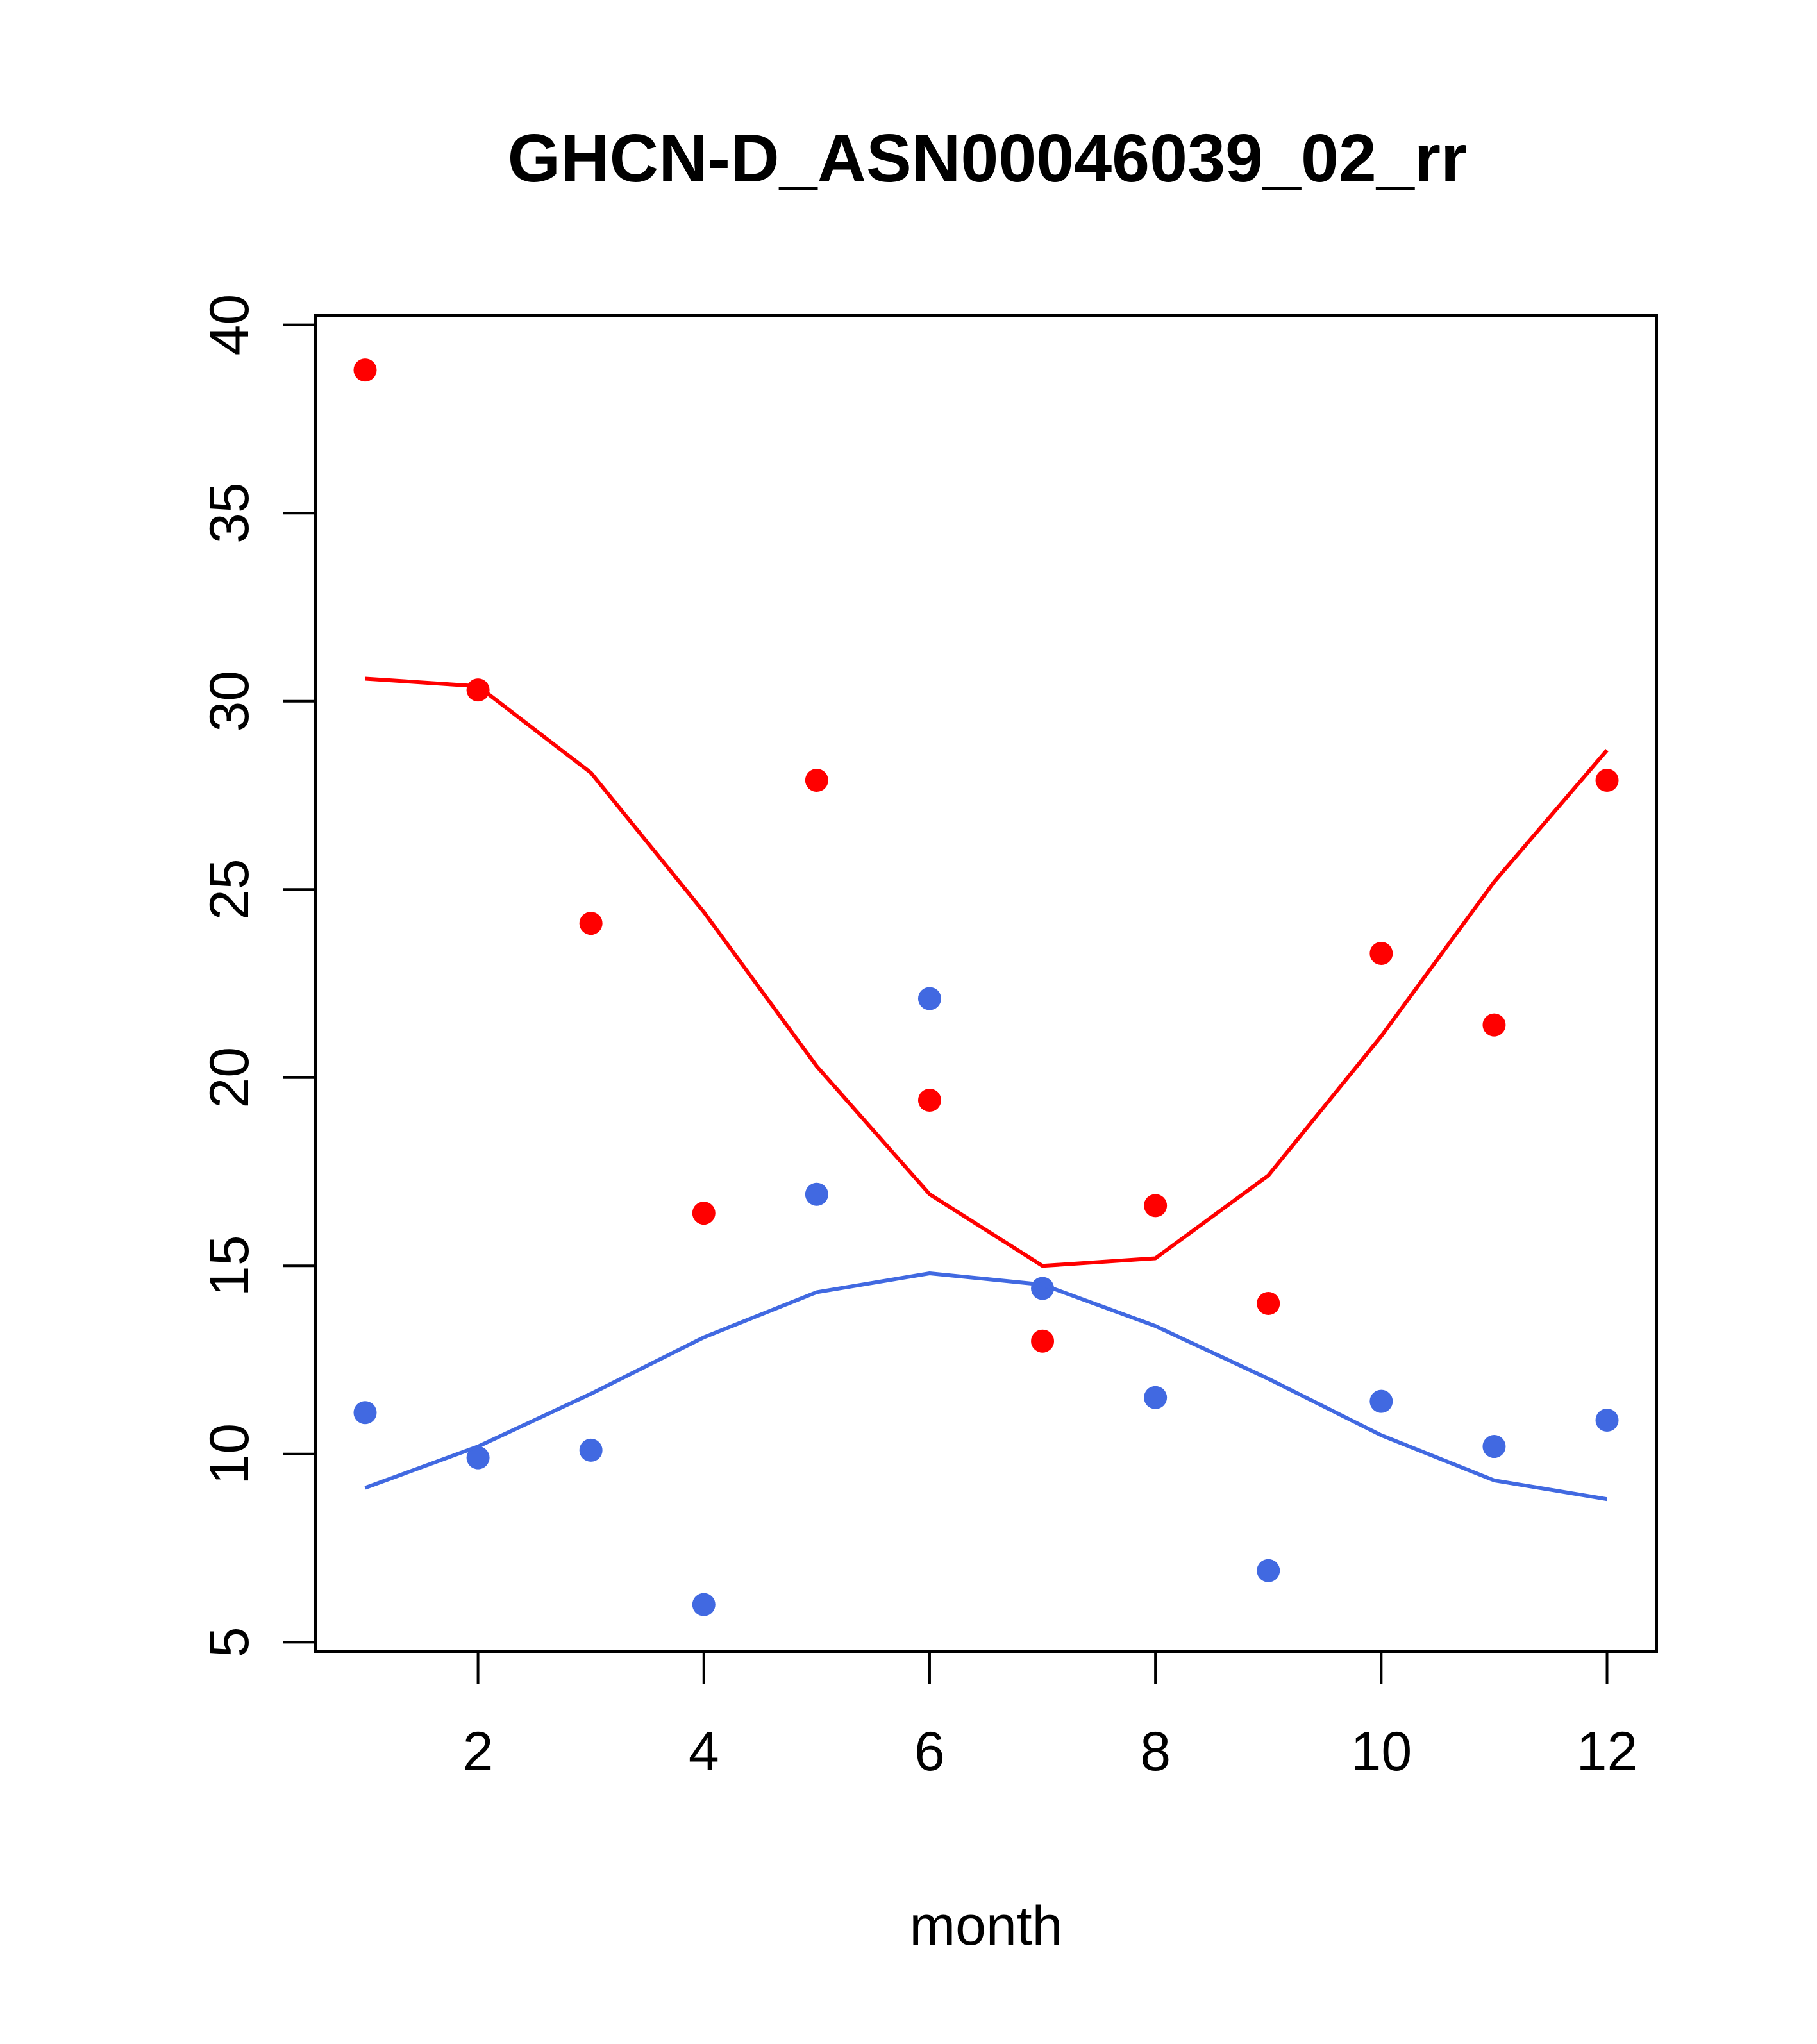  What do you see at coordinates (1381, 1752) in the screenshot?
I see `x-tick-label: 10` at bounding box center [1381, 1752].